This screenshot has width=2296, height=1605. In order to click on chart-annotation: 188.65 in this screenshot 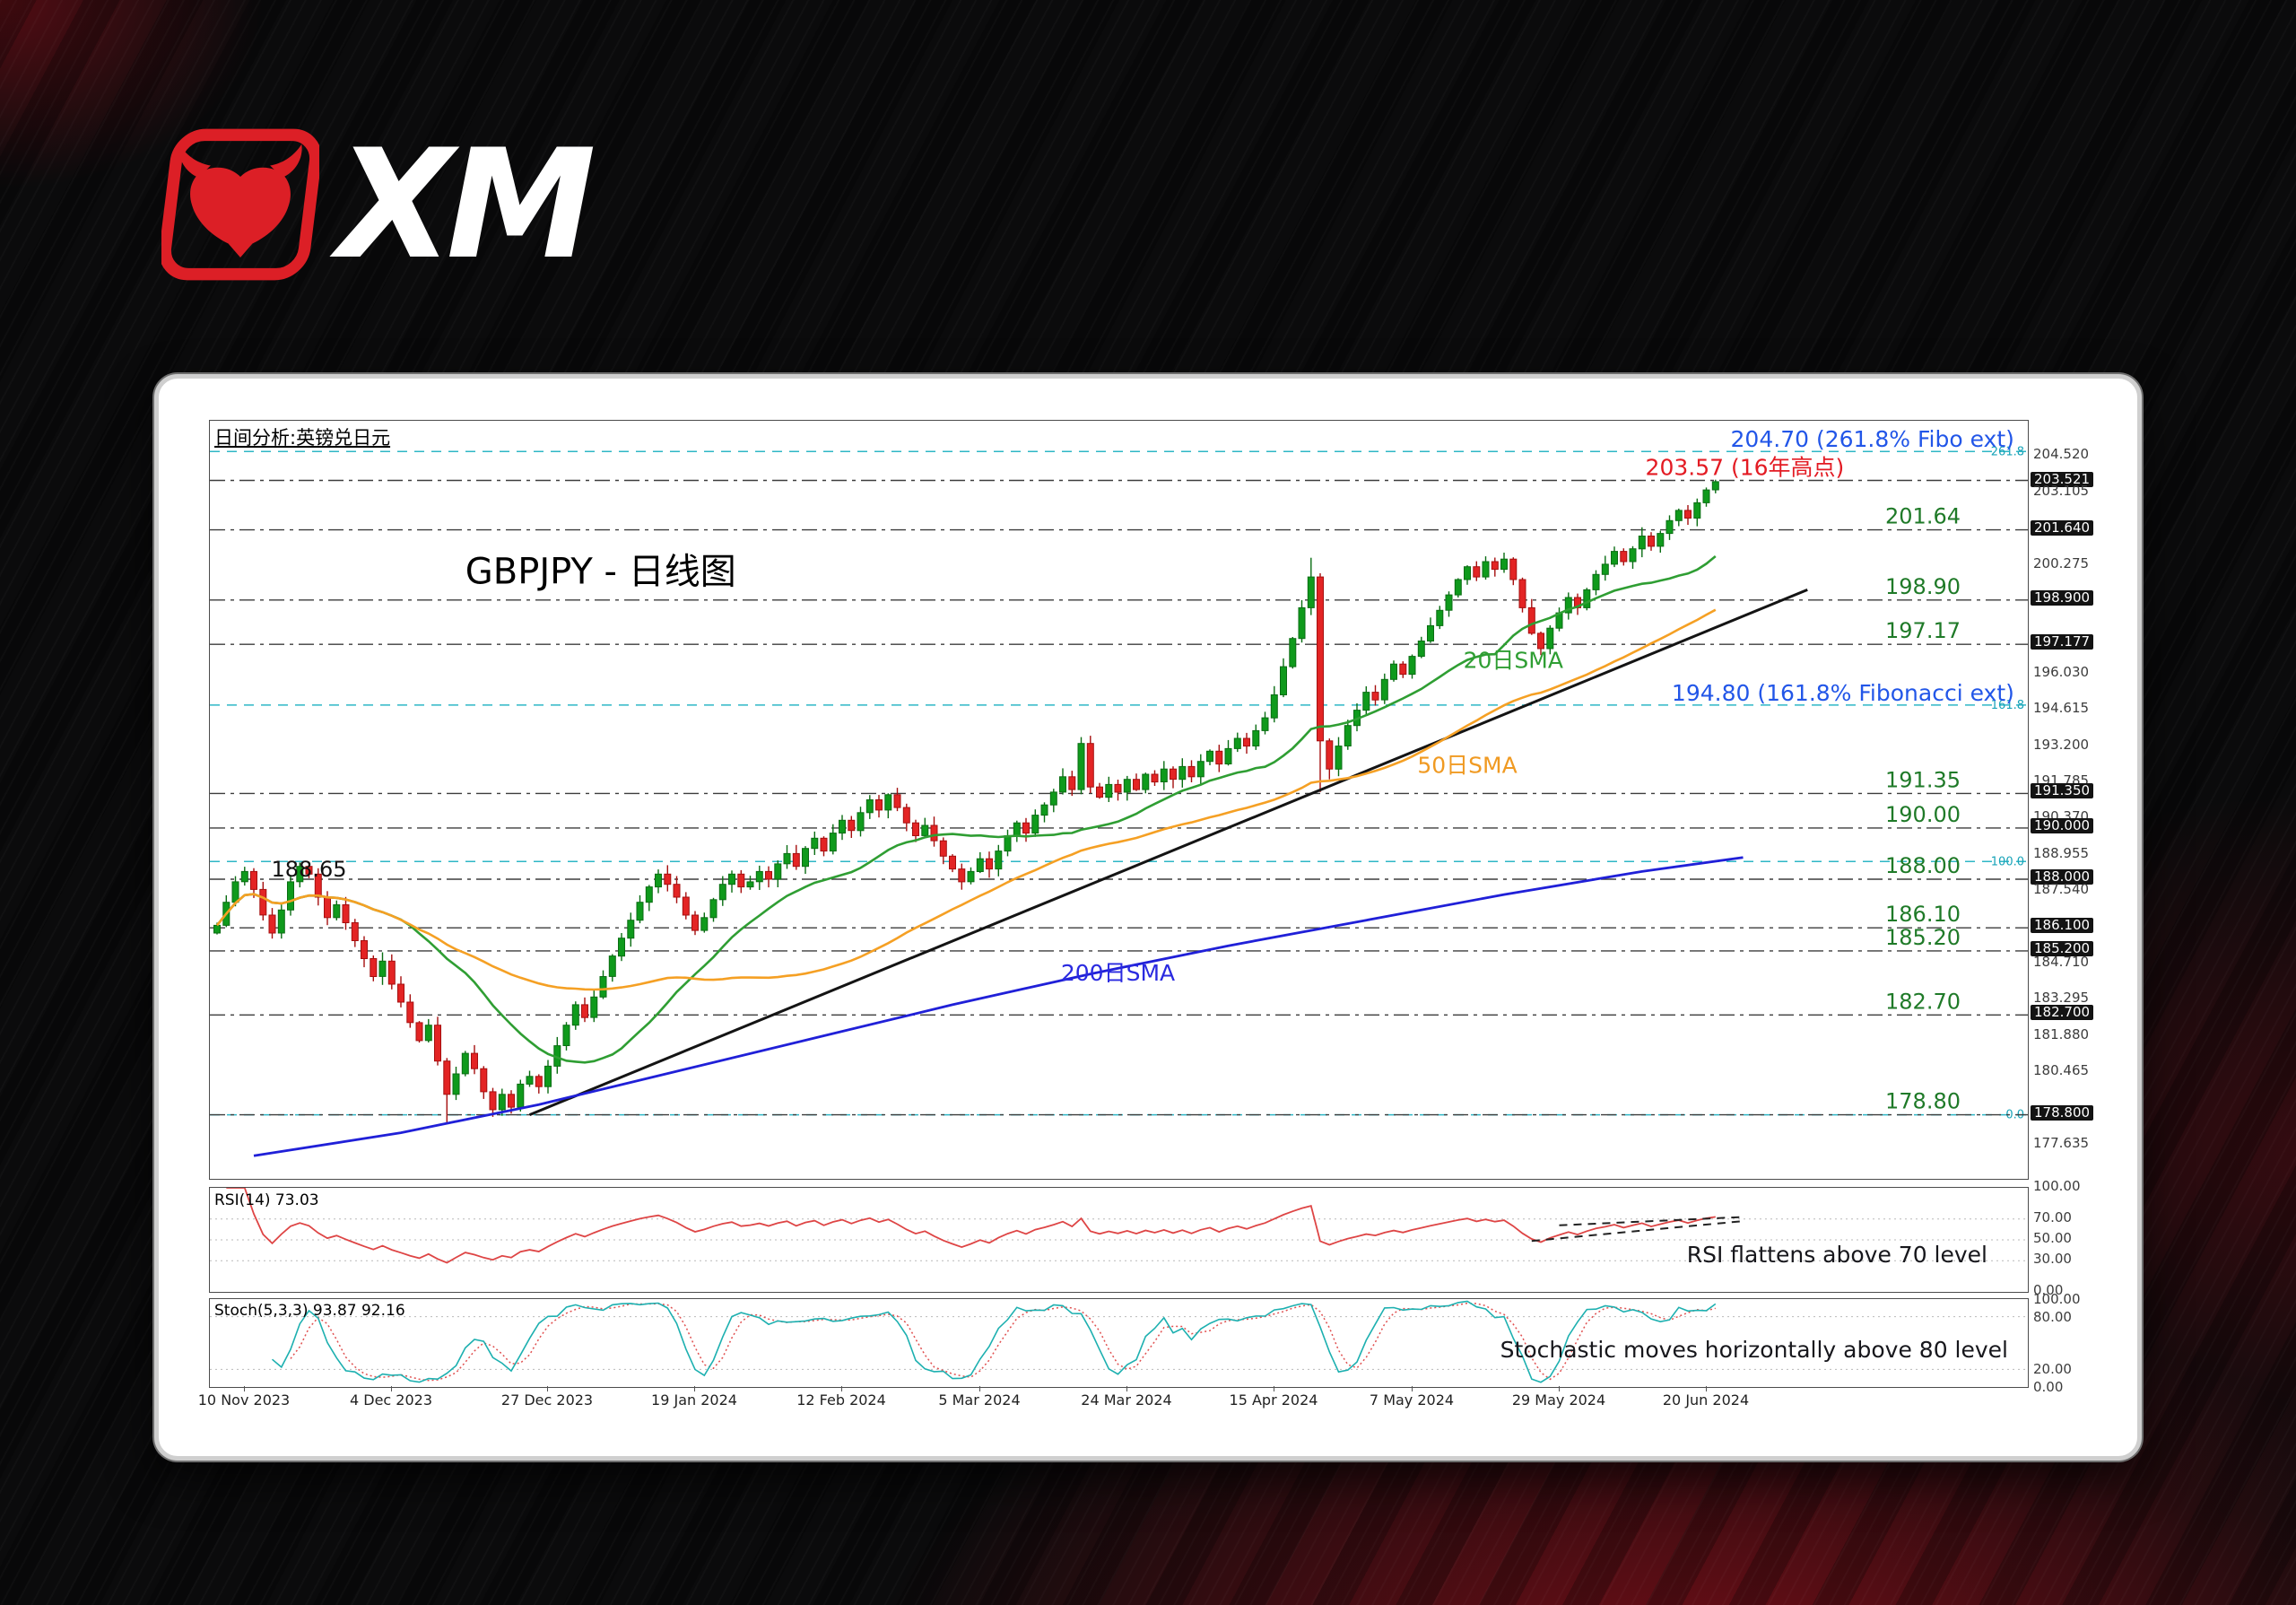, I will do `click(309, 869)`.